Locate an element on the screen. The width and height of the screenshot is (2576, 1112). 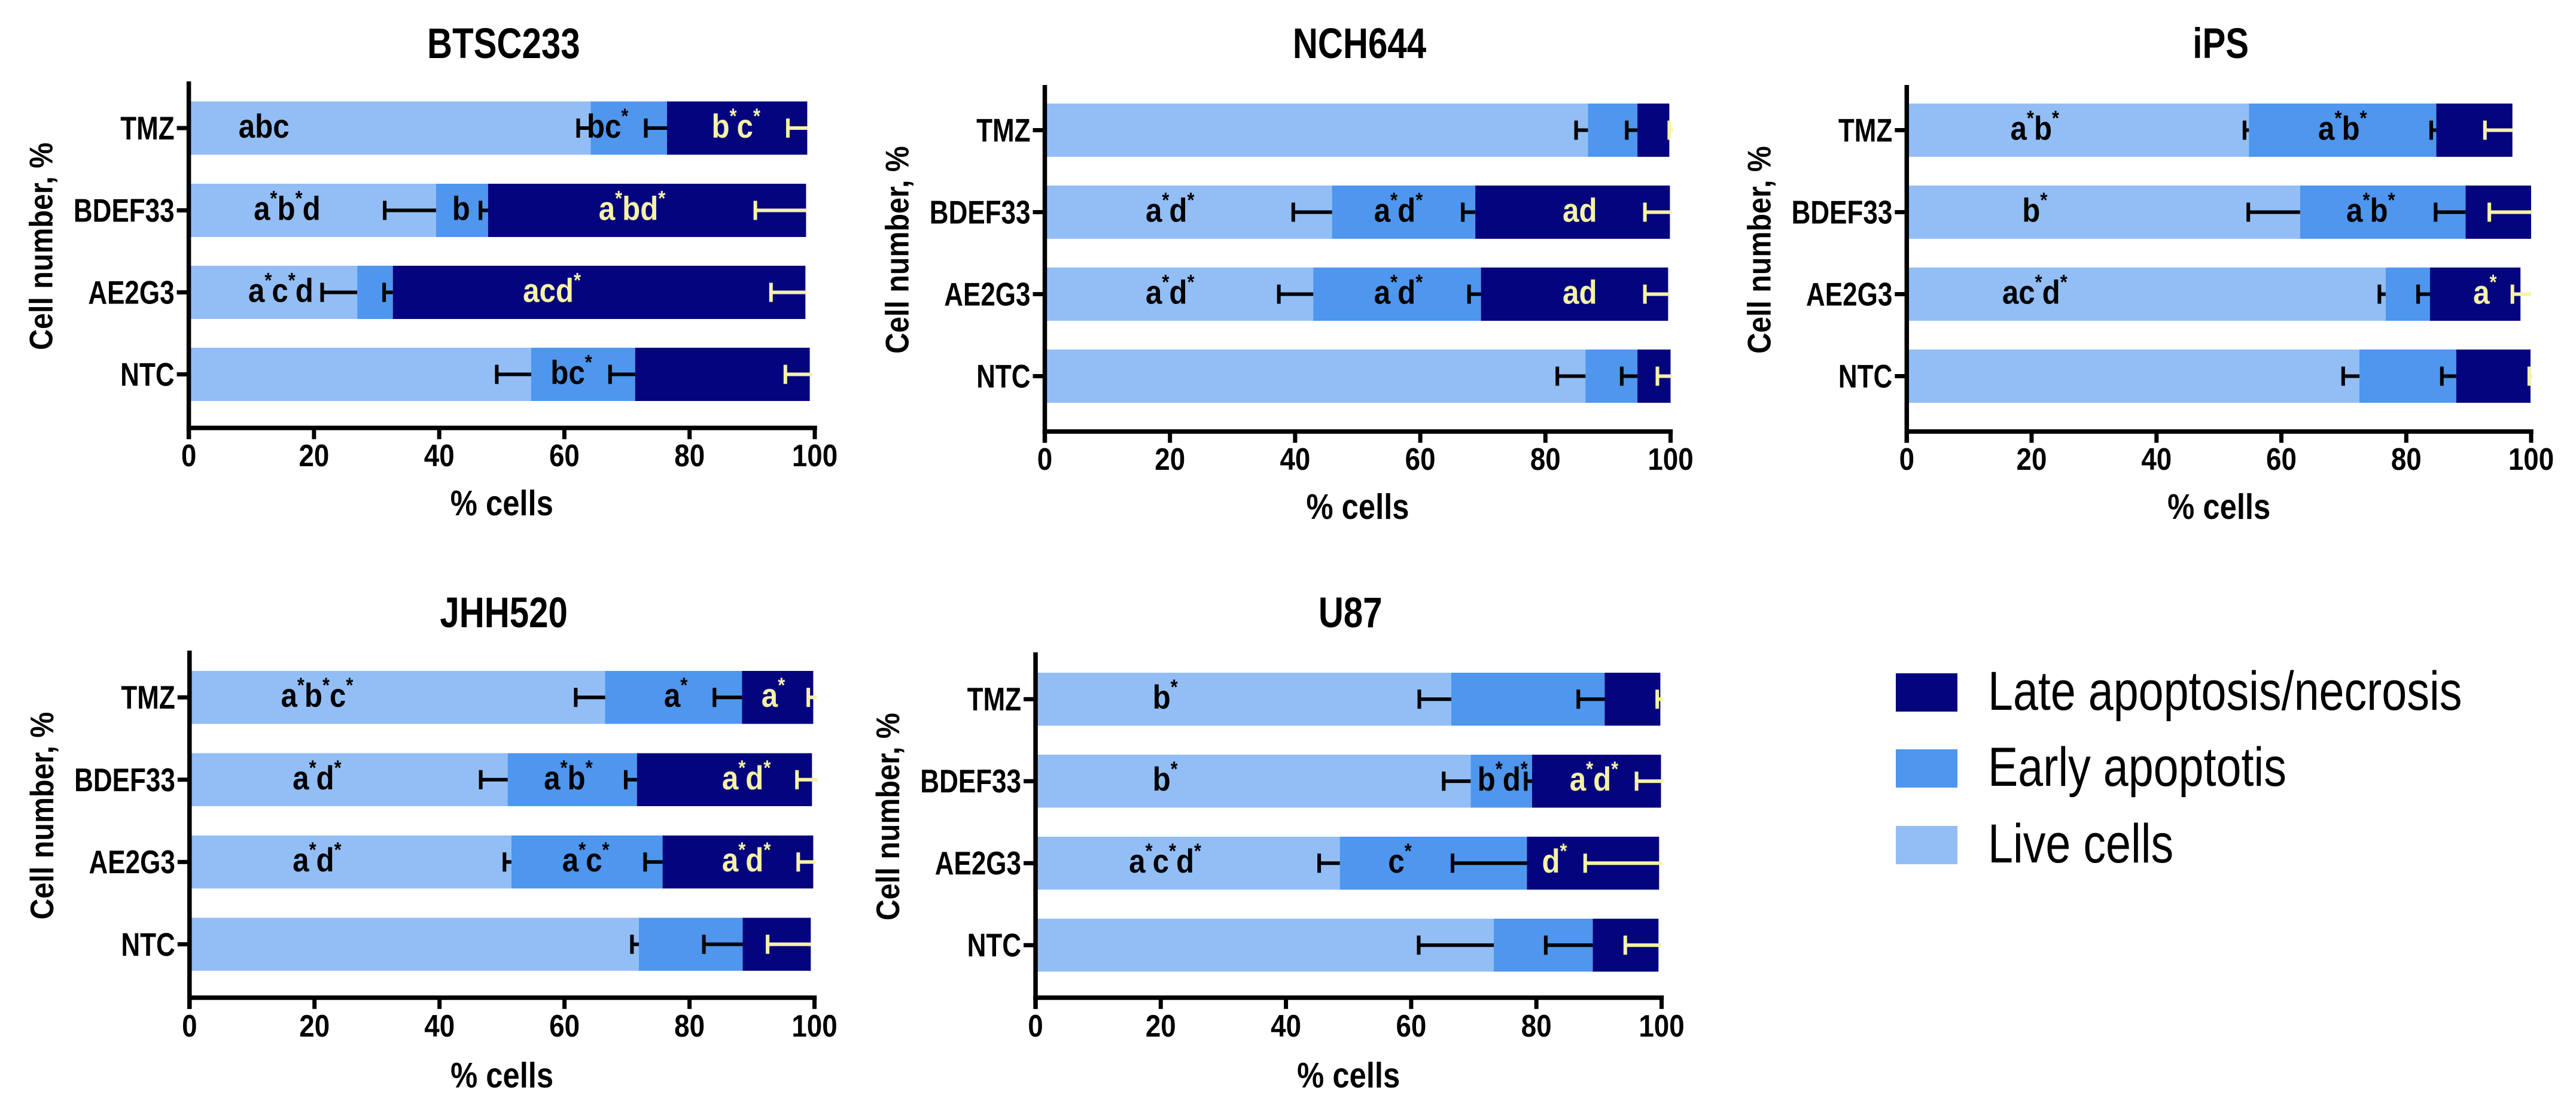
svg-text: Live cells is located at coordinates (2080, 844).